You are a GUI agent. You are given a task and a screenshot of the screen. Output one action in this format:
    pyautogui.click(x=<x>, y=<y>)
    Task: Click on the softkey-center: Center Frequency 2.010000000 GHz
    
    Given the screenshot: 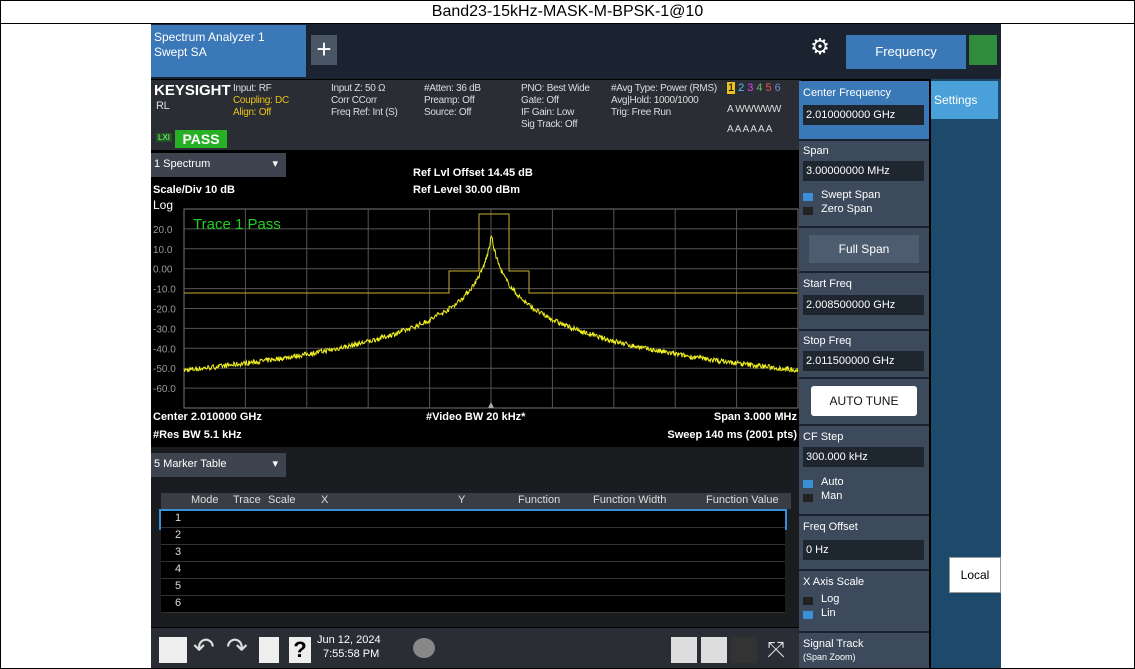 What is the action you would take?
    pyautogui.click(x=864, y=111)
    